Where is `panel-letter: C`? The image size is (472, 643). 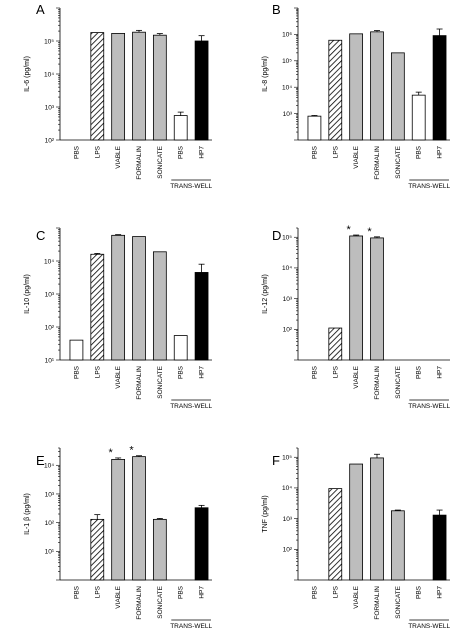
panel-letter: C is located at coordinates (40, 235).